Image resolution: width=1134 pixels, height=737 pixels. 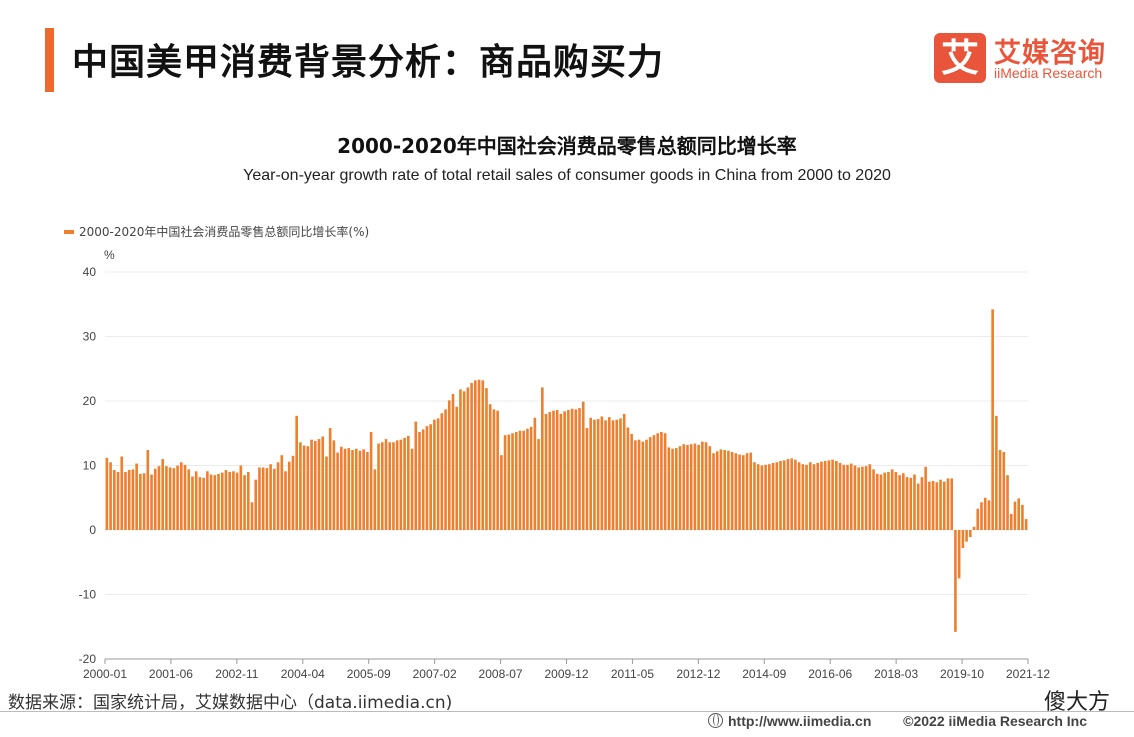 What do you see at coordinates (109, 255) in the screenshot?
I see `y-axis-unit-label: %` at bounding box center [109, 255].